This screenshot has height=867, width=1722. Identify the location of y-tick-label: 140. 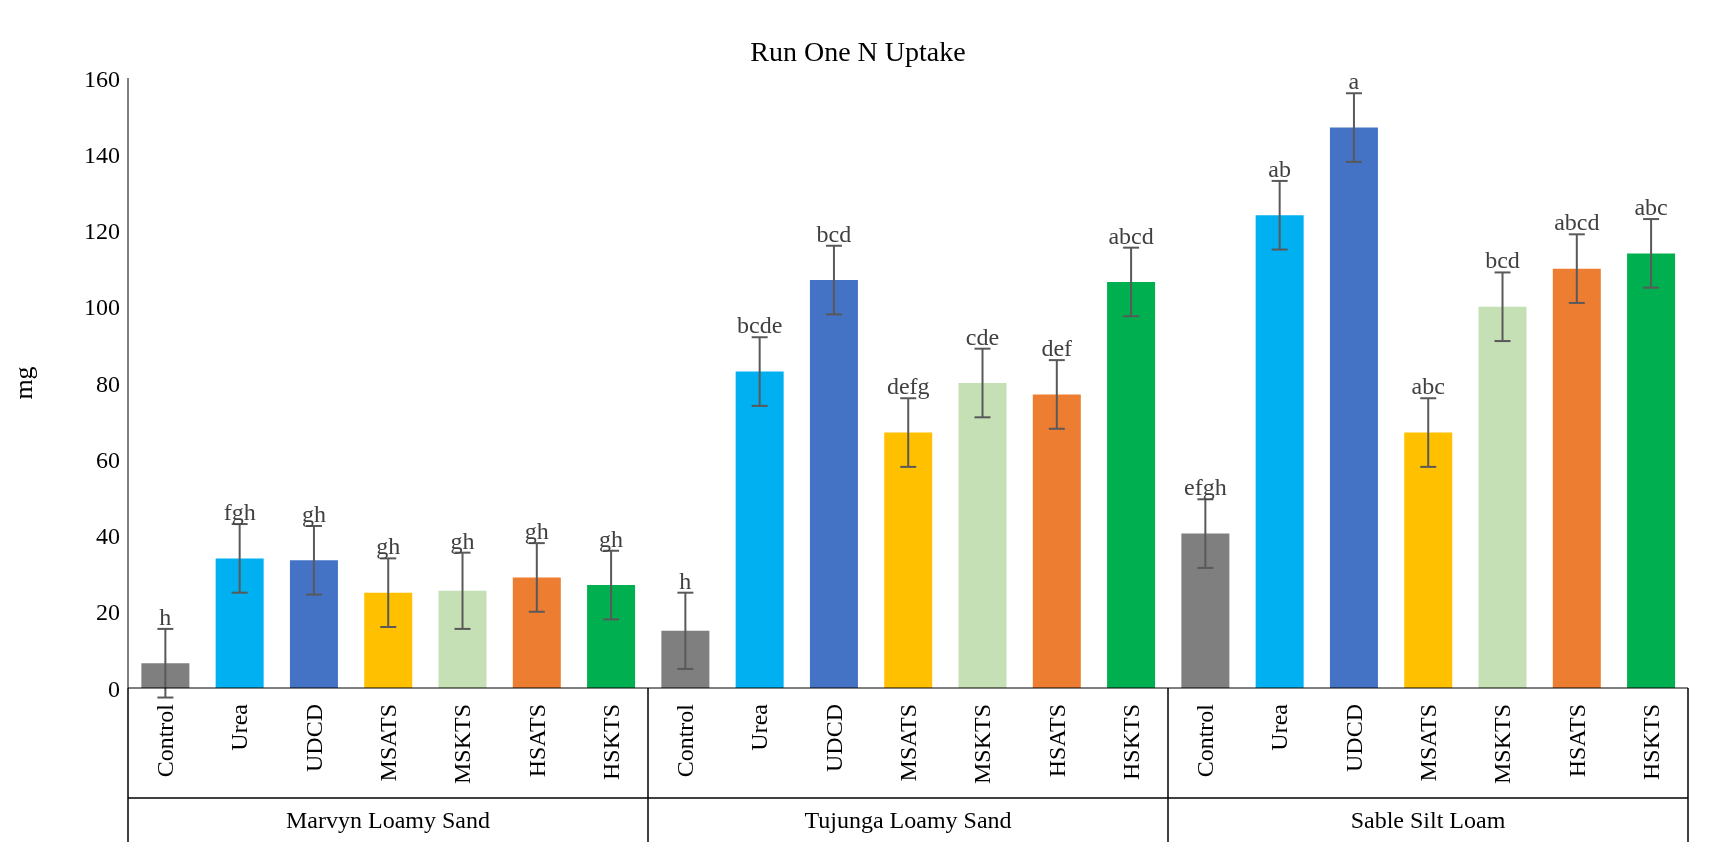
(102, 154).